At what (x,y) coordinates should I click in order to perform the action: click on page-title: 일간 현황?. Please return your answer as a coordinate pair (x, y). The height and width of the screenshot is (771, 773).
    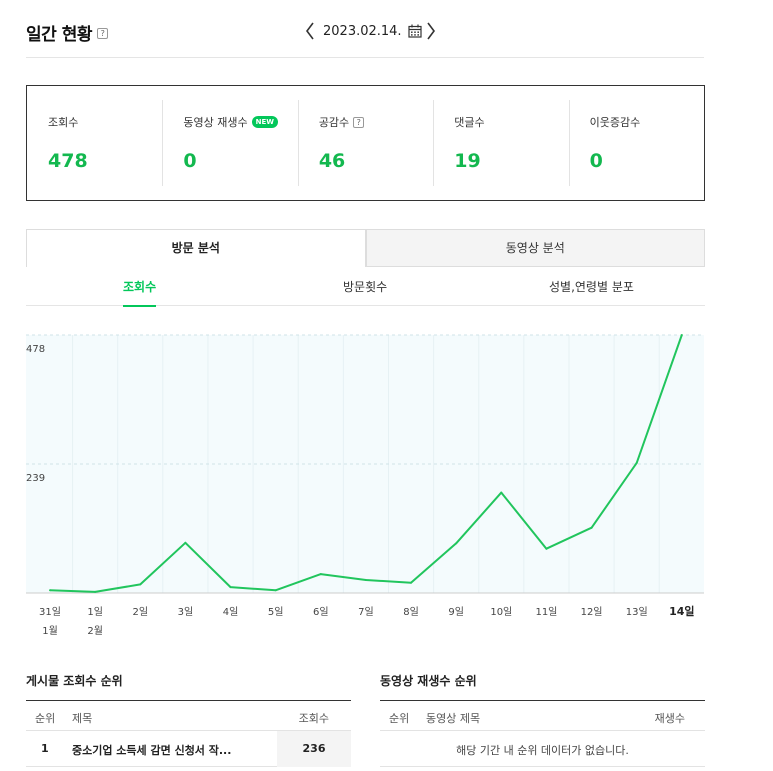
    Looking at the image, I should click on (67, 32).